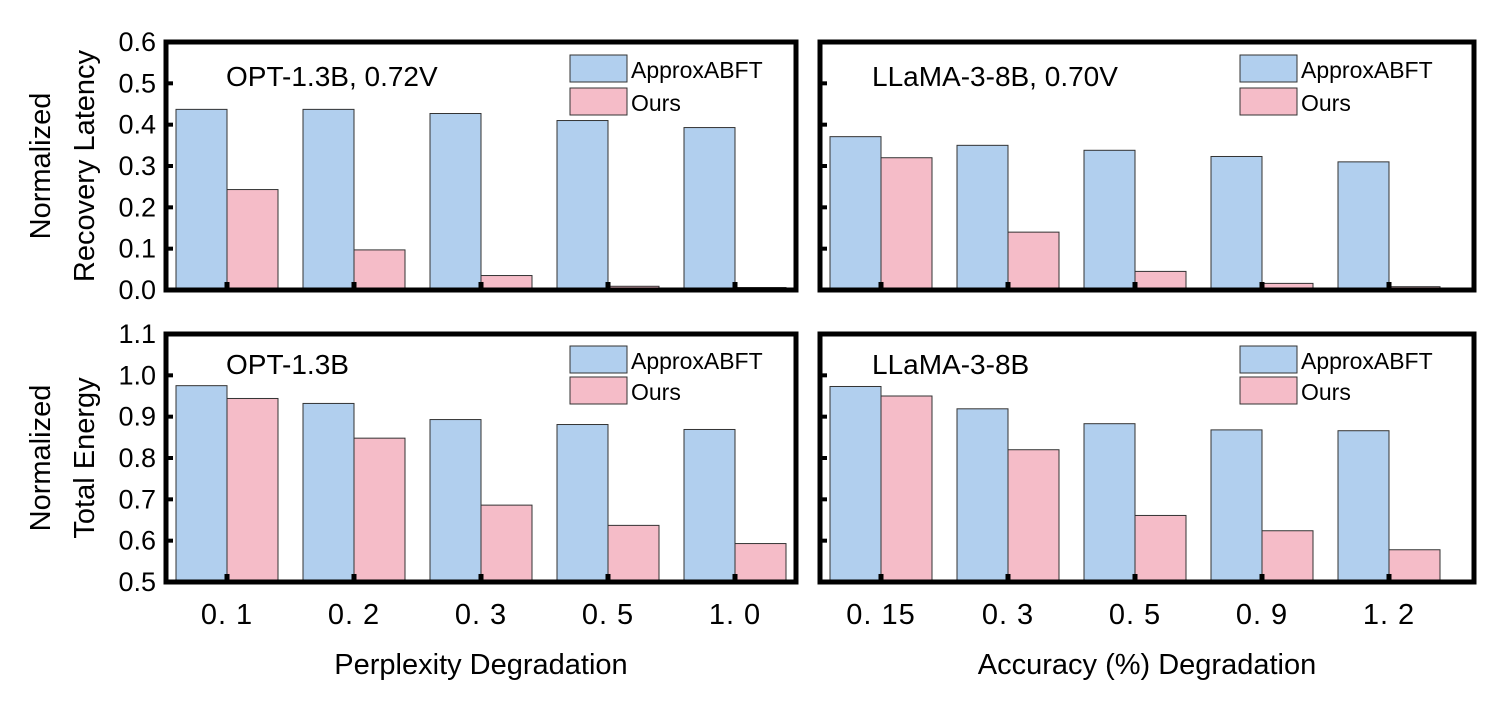  I want to click on y-axis-title-line: Total Energy, so click(85, 458).